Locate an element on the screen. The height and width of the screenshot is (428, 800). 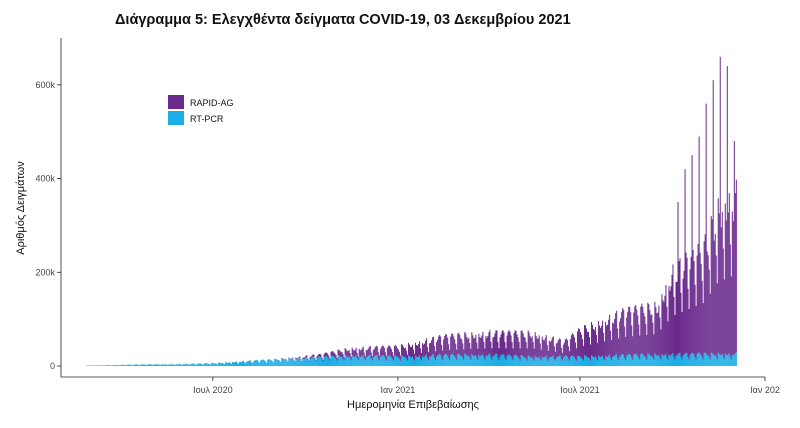
y-ticks-group: 0 200k 400k 600k is located at coordinates (48, 225).